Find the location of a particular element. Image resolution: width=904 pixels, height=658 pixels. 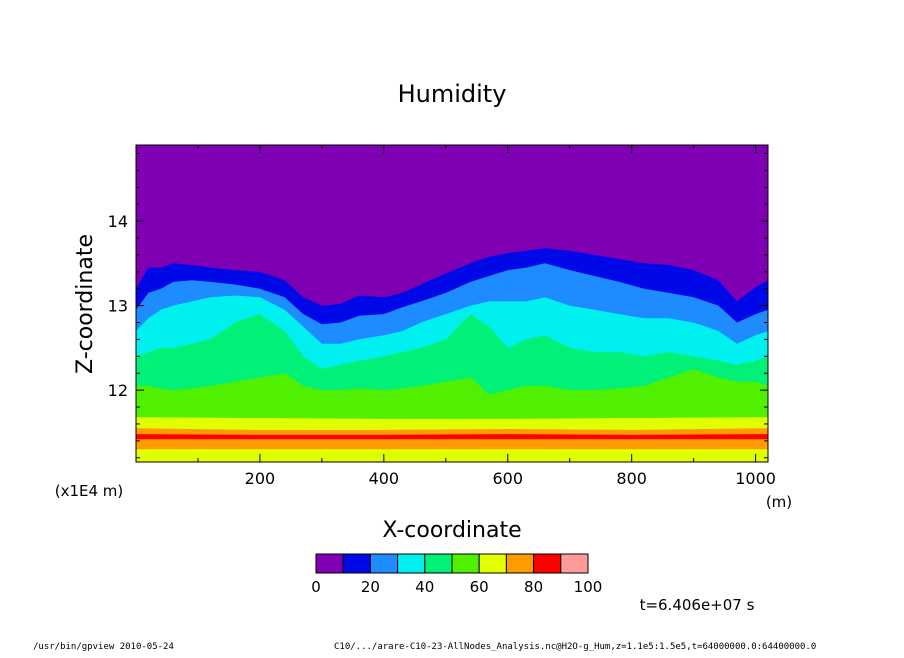

y-tick-label: 13 is located at coordinates (118, 306).